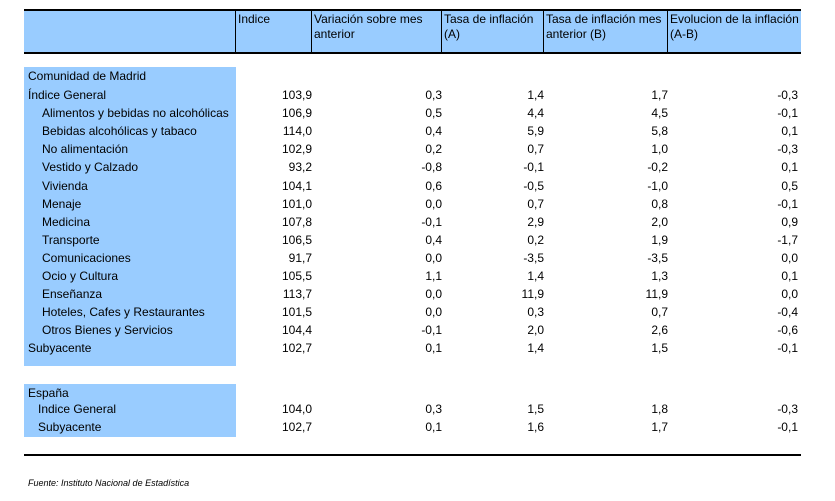 The height and width of the screenshot is (501, 835). What do you see at coordinates (376, 31) in the screenshot?
I see `header-variacion: Variación sobre mes anterior` at bounding box center [376, 31].